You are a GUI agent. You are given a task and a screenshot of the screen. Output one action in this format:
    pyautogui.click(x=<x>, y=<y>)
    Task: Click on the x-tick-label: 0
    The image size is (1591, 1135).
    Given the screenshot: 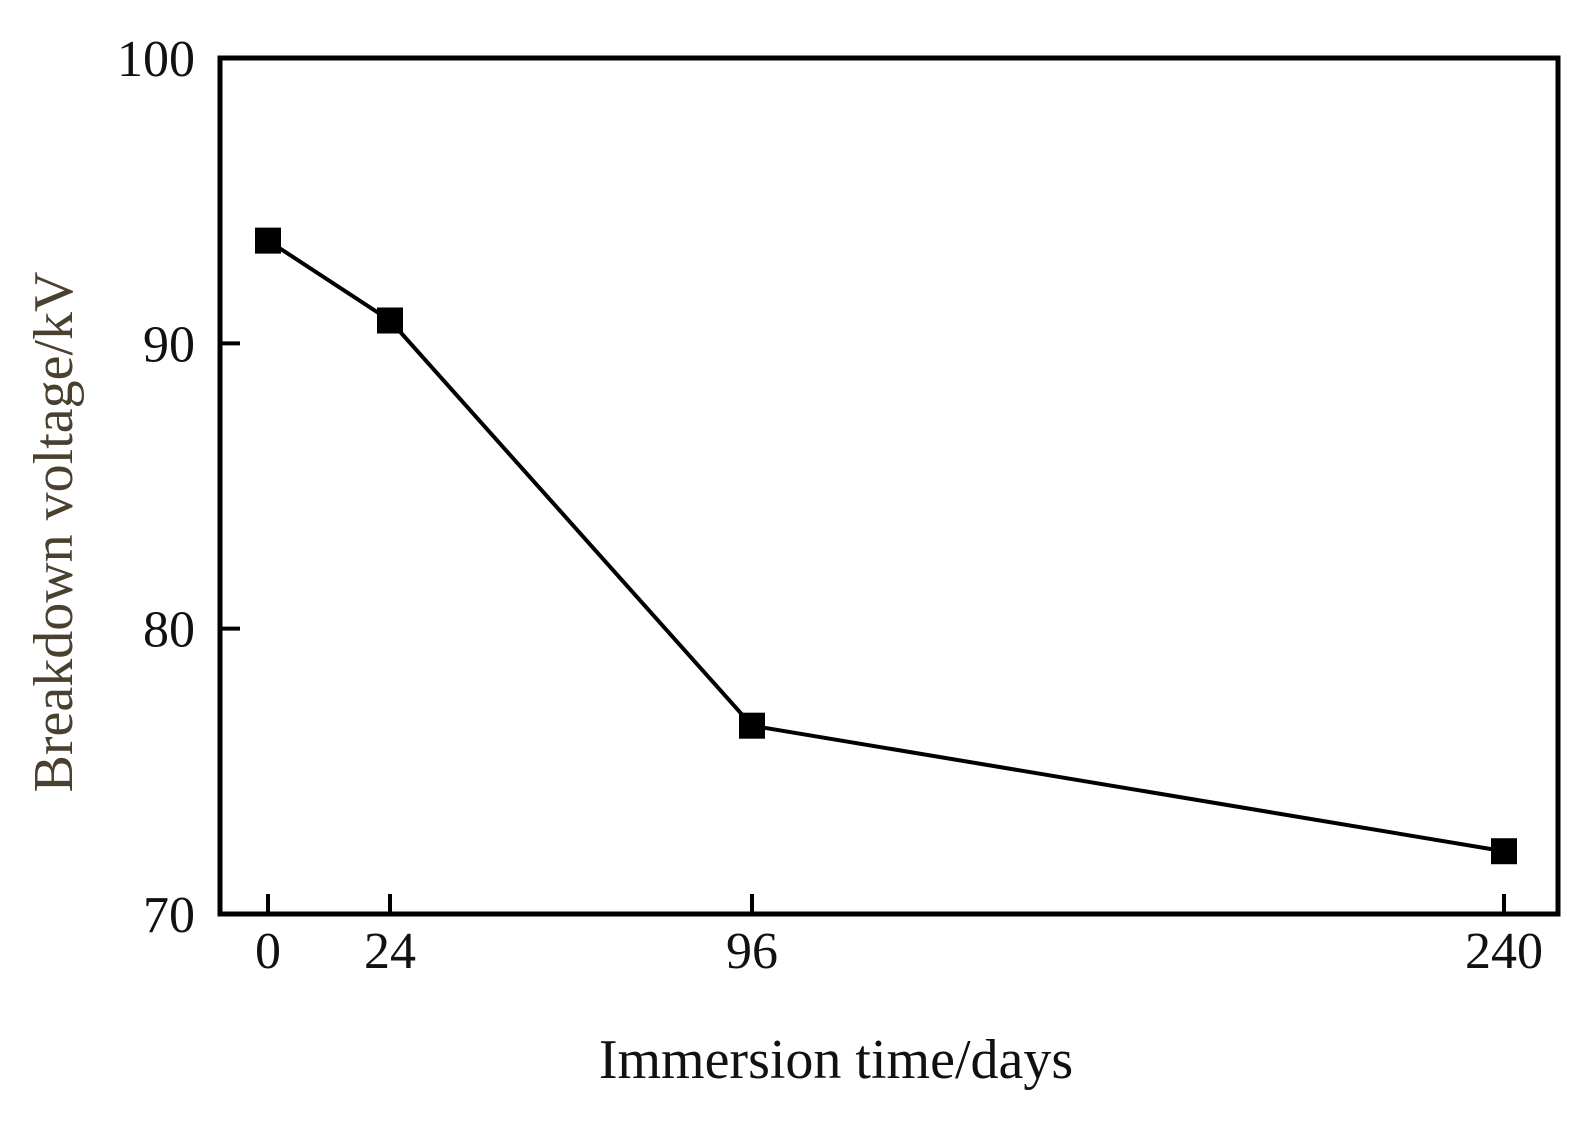 What is the action you would take?
    pyautogui.click(x=268, y=951)
    